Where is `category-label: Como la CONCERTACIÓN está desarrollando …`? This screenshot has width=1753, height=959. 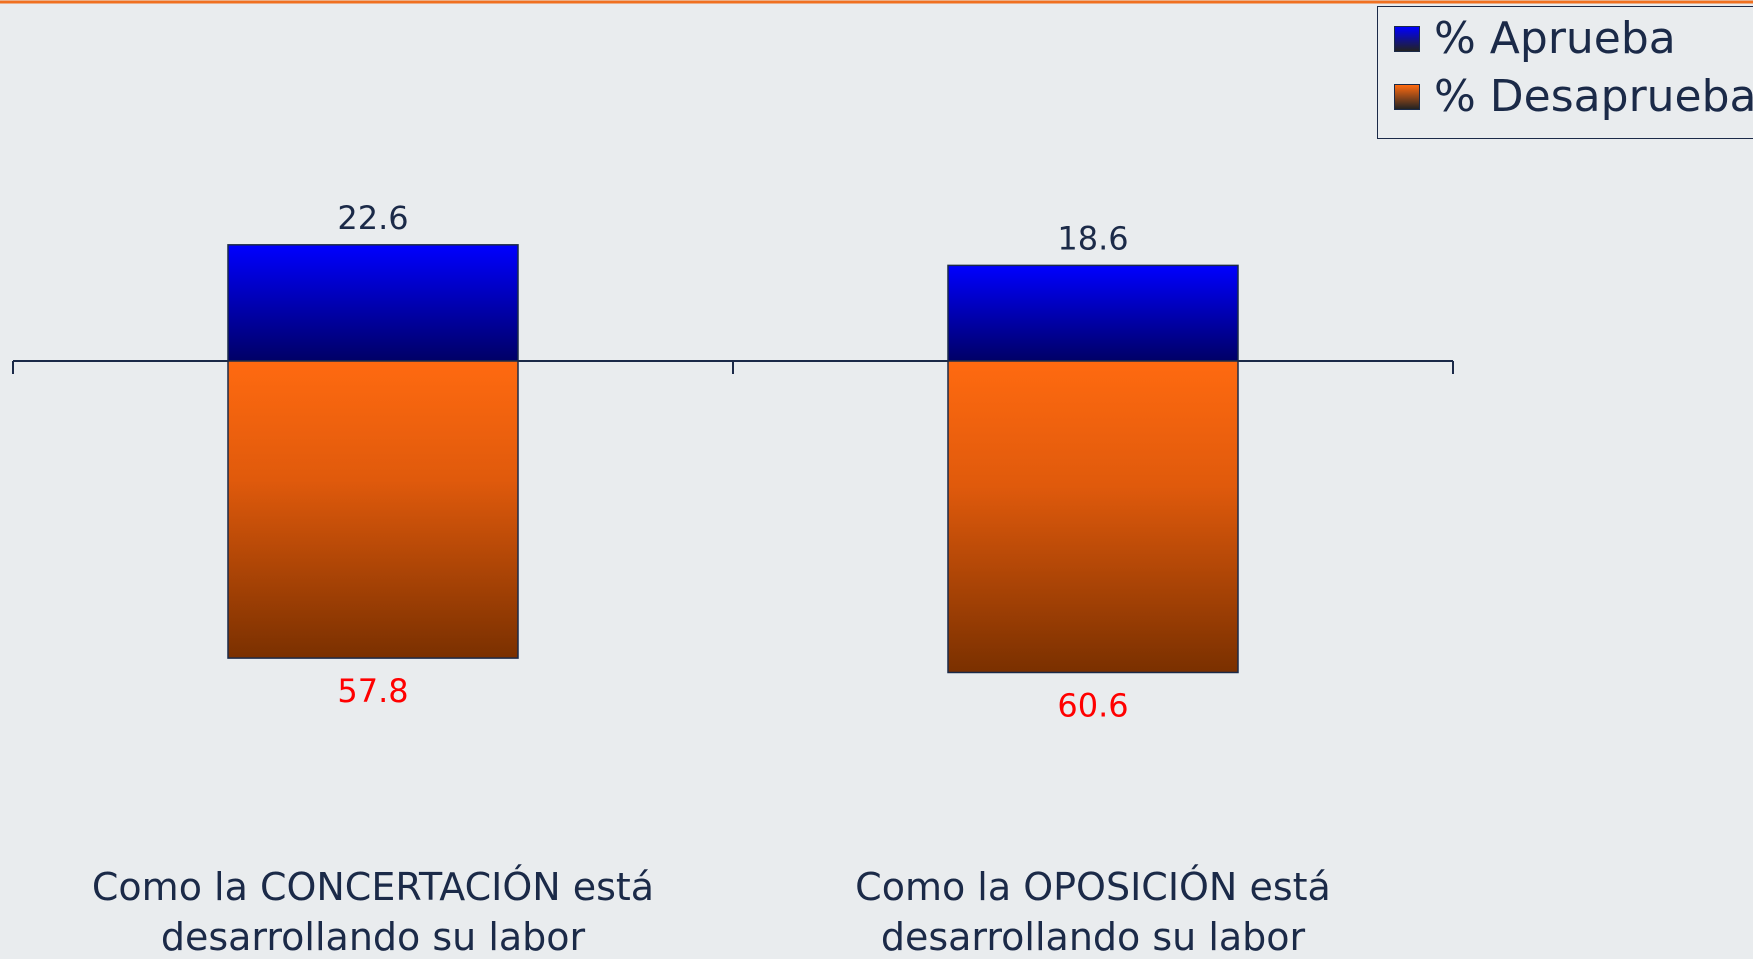 category-label: Como la CONCERTACIÓN está desarrollando … is located at coordinates (373, 912).